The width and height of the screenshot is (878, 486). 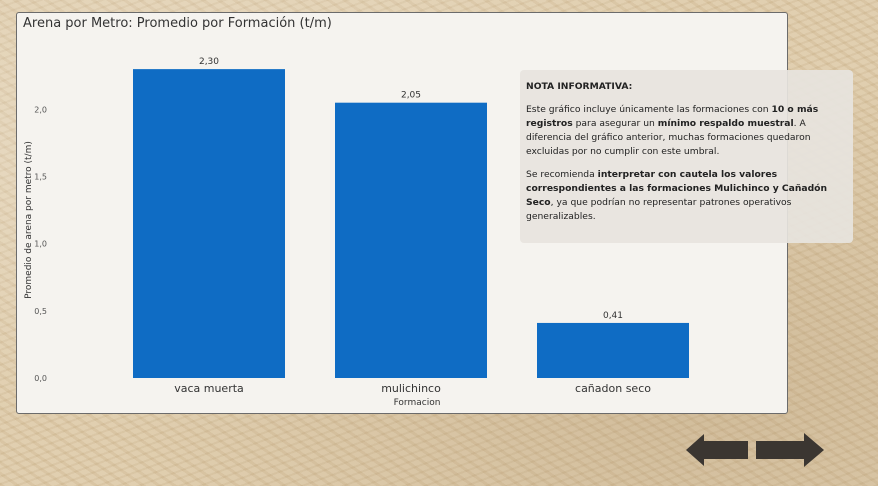 I want to click on data-label: 2,30, so click(x=209, y=62).